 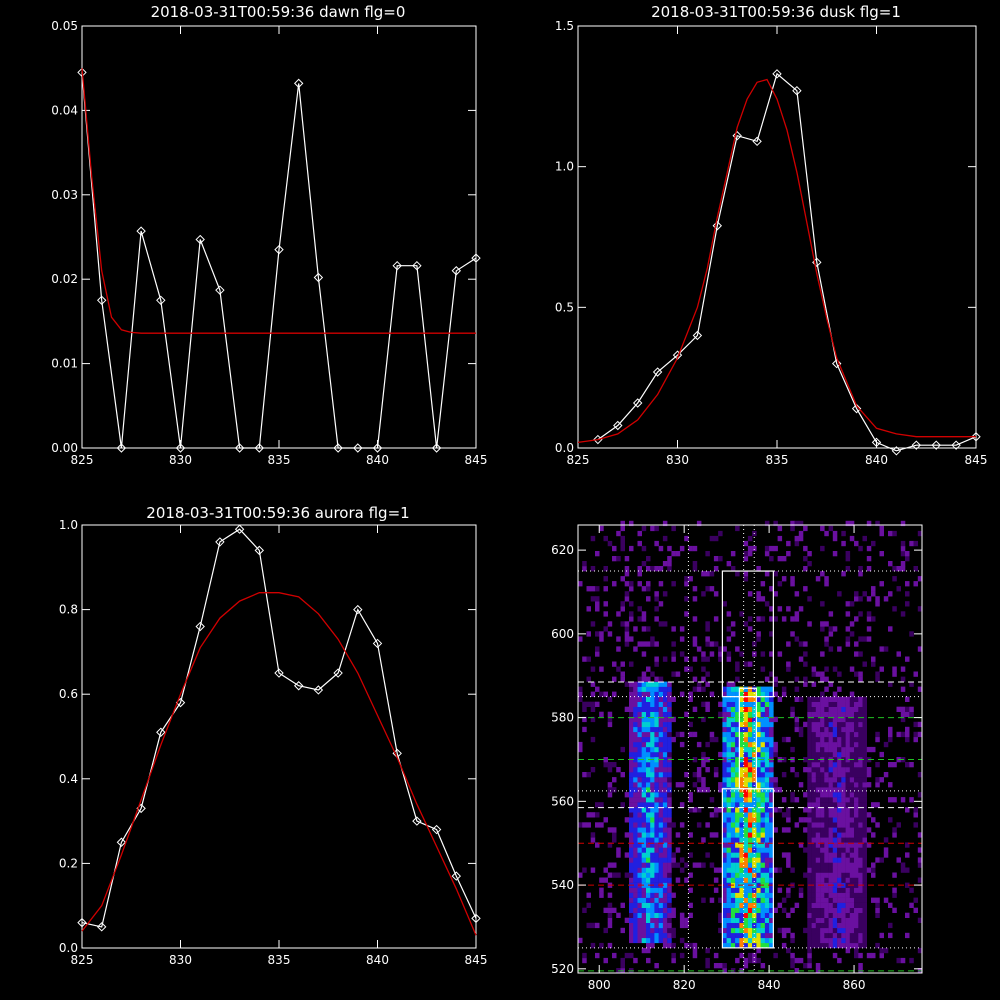 What do you see at coordinates (747, 634) in the screenshot?
I see `heatmap-region-box` at bounding box center [747, 634].